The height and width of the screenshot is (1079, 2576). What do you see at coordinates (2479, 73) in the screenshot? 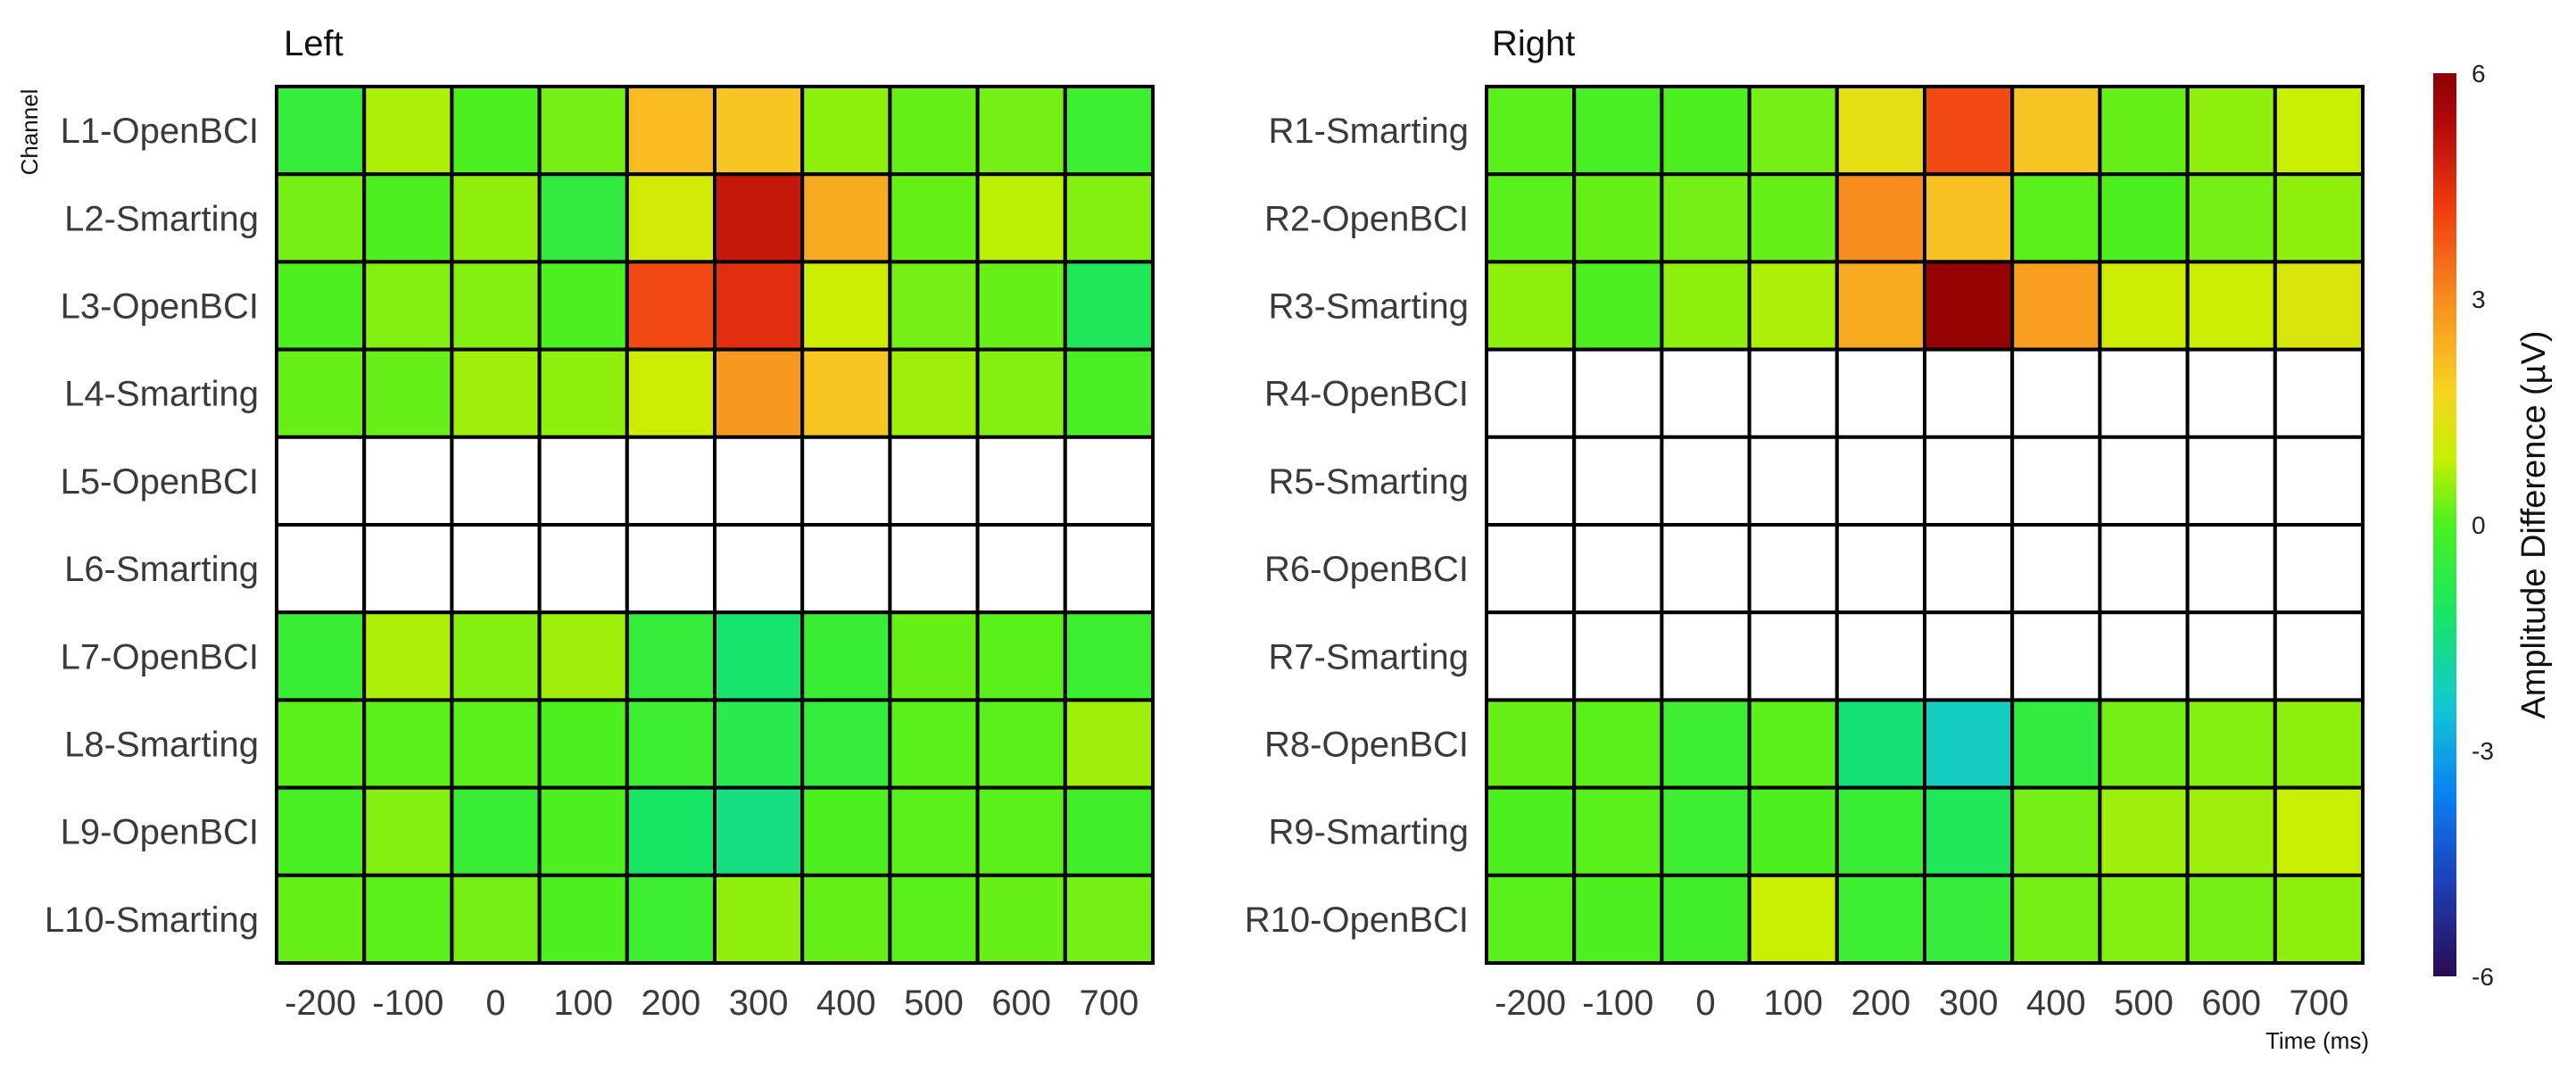
I see `colorbar-tick-label: 6` at bounding box center [2479, 73].